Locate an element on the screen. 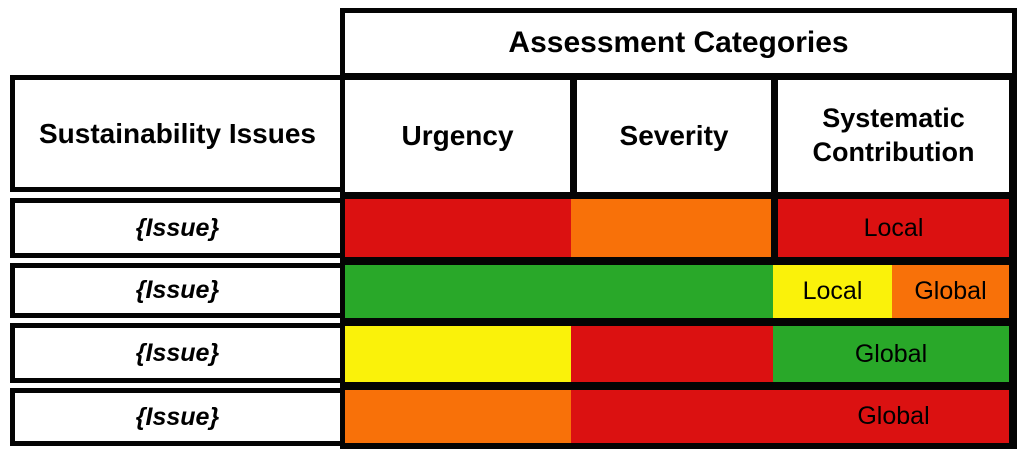 Image resolution: width=1024 pixels, height=455 pixels. row-2-severity-cell is located at coordinates (672, 291).